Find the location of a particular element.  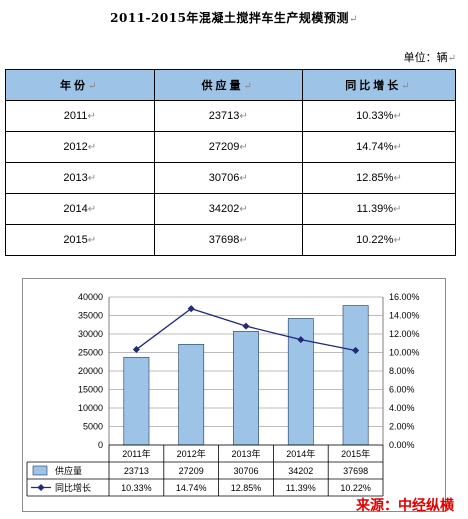

y-left-tick-label: 15000 is located at coordinates (90, 390).